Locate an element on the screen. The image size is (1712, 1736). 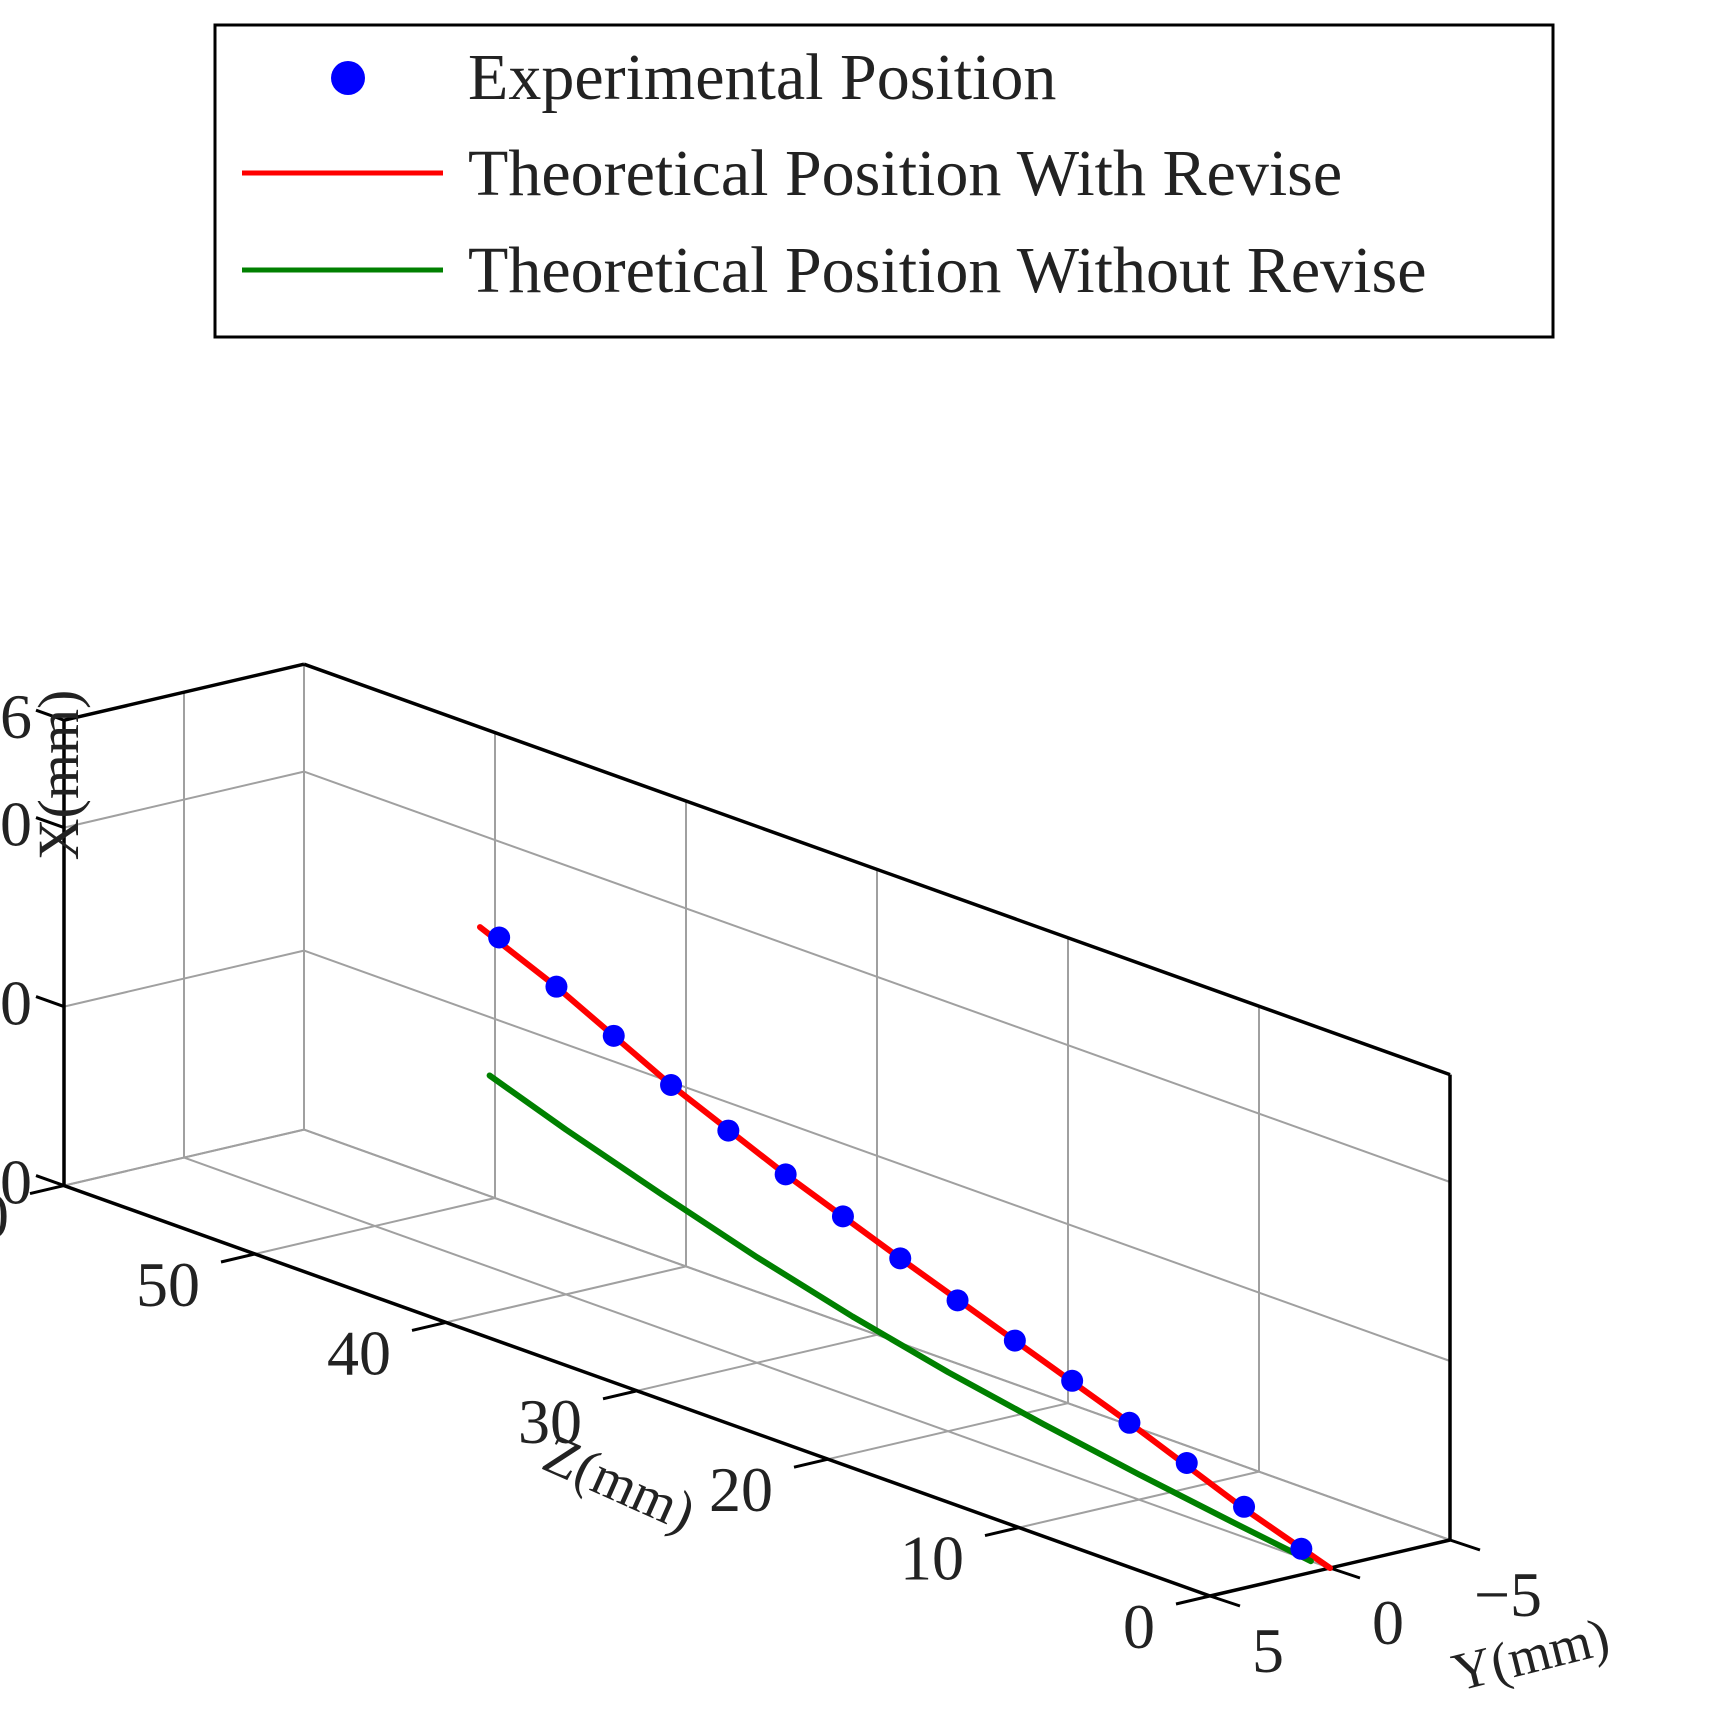
legend-label-experimental: Experimental Position is located at coordinates (762, 77).